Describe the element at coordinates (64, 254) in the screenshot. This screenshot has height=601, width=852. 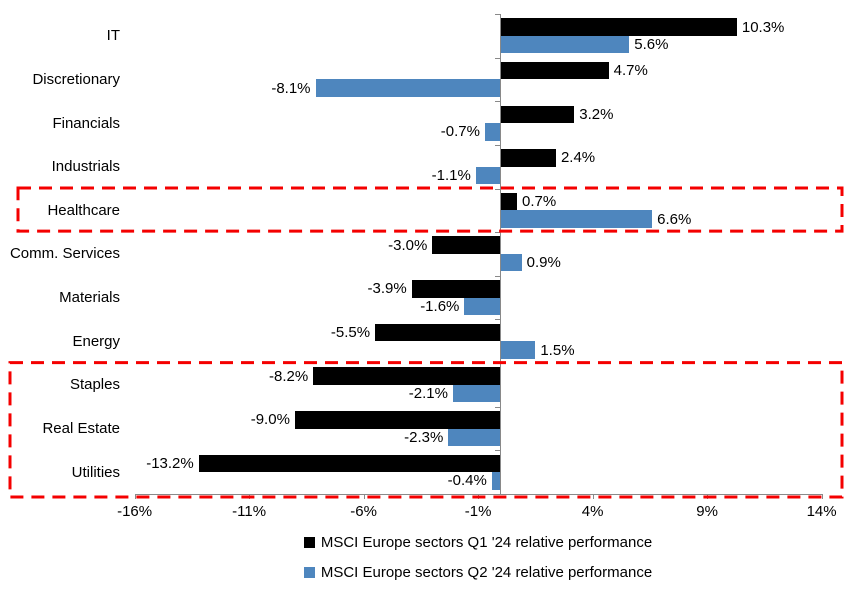
I see `category-label-comm-services: Comm. Services` at that location.